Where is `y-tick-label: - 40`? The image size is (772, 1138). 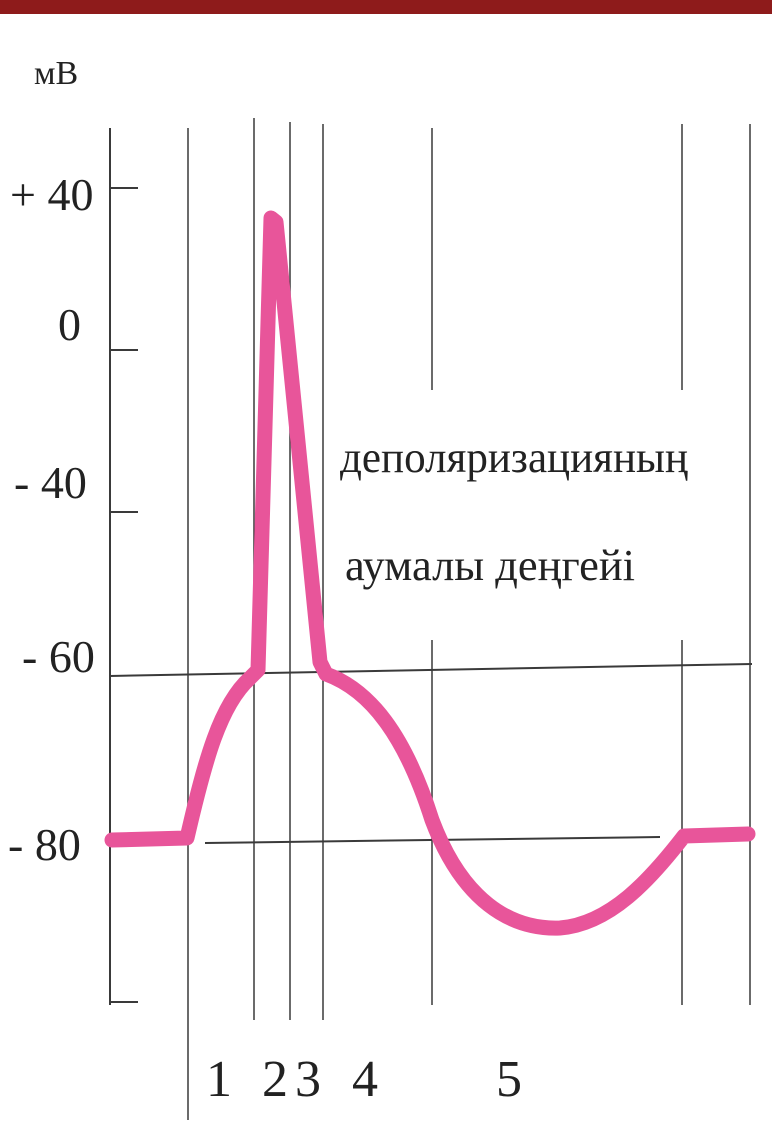 y-tick-label: - 40 is located at coordinates (50, 482).